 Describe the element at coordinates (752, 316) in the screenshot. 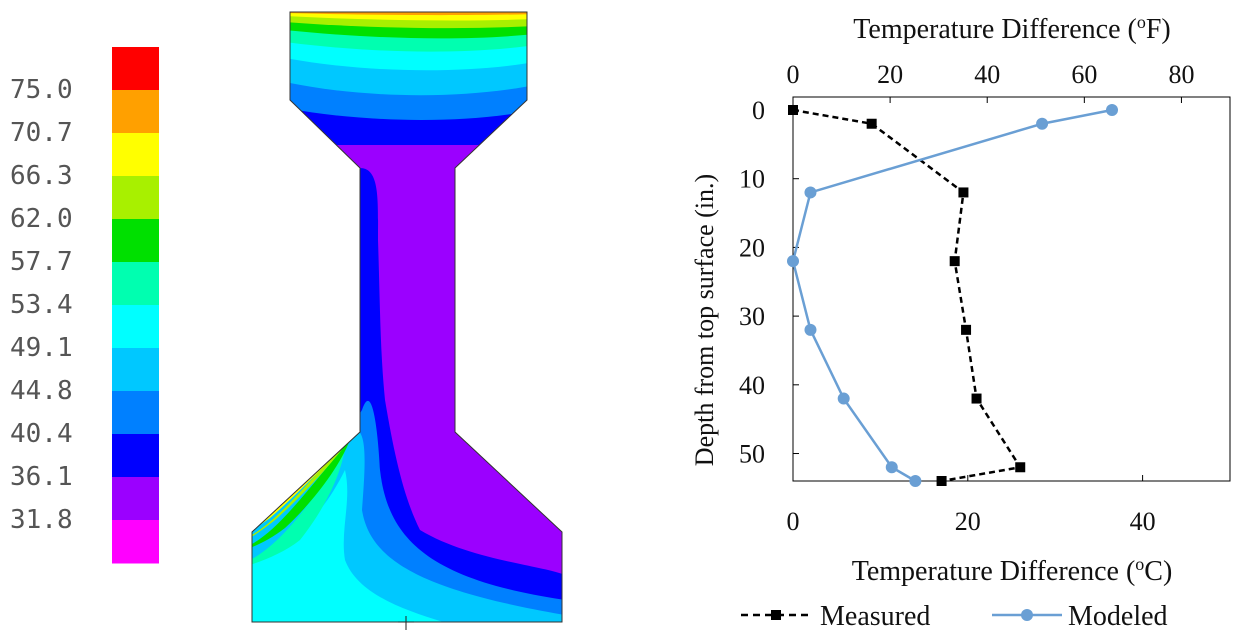

I see `y-axis-tick-label: 30` at that location.